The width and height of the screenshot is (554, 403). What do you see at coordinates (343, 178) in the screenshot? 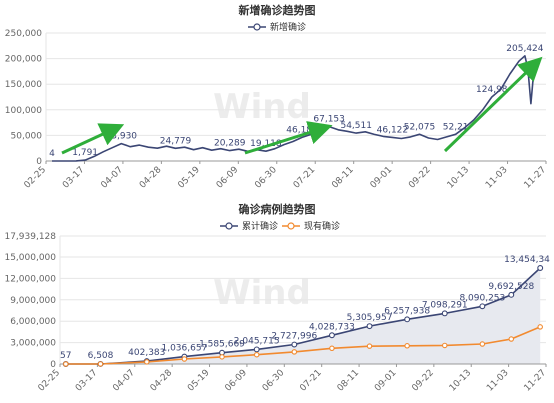
I see `x-tick-label: 08-11` at bounding box center [343, 178].